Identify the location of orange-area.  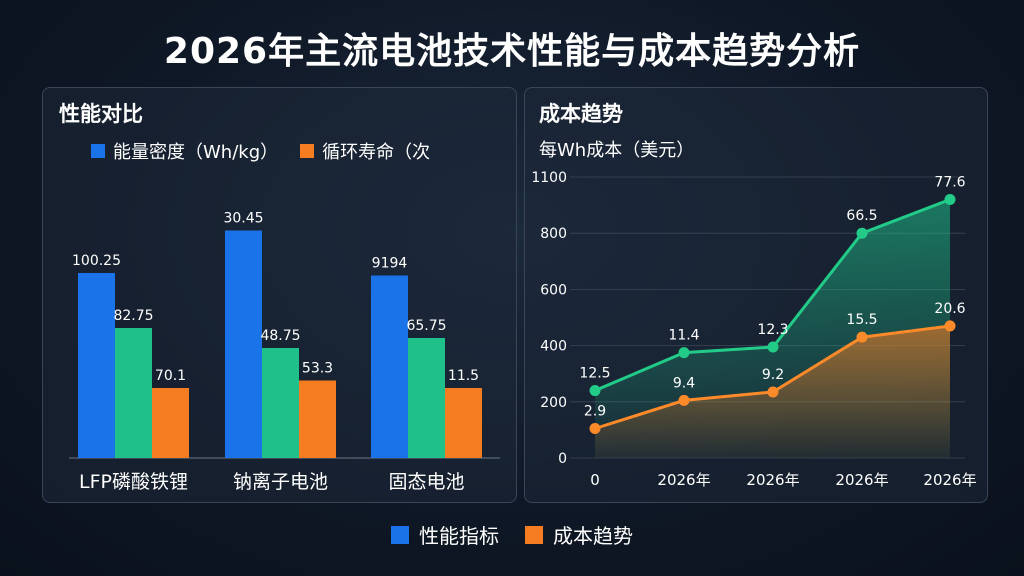
(772, 391).